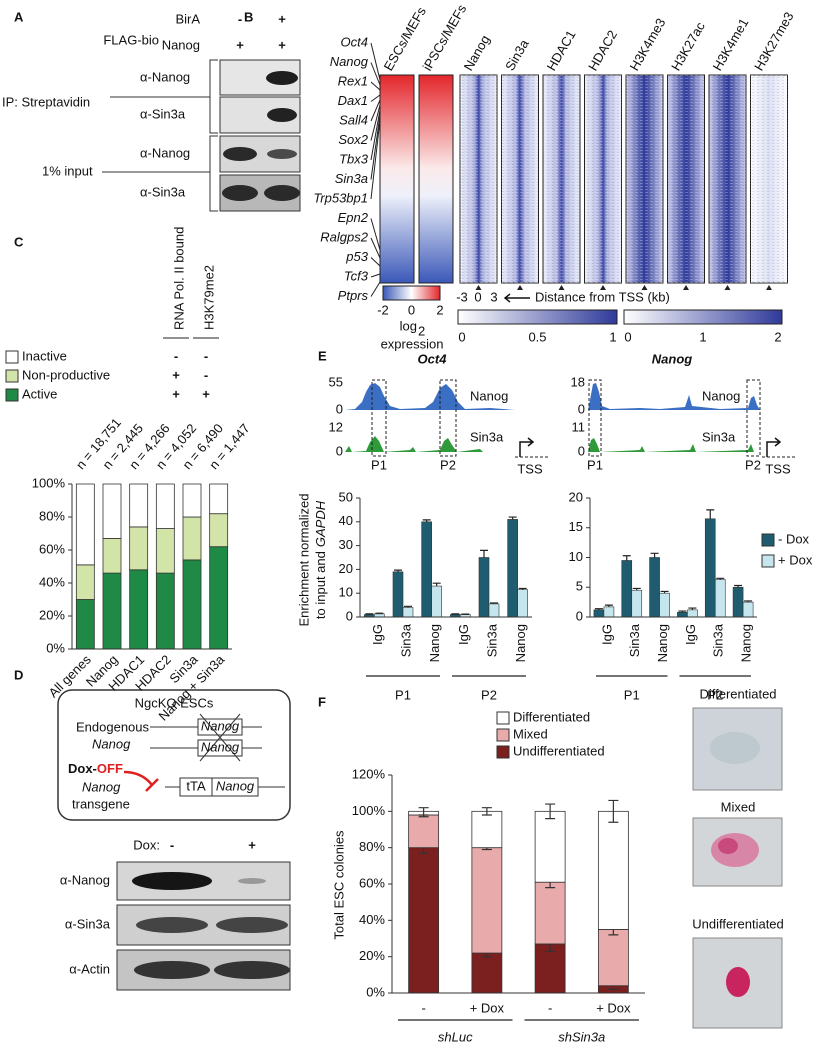  I want to click on heatmap, so click(397, 179).